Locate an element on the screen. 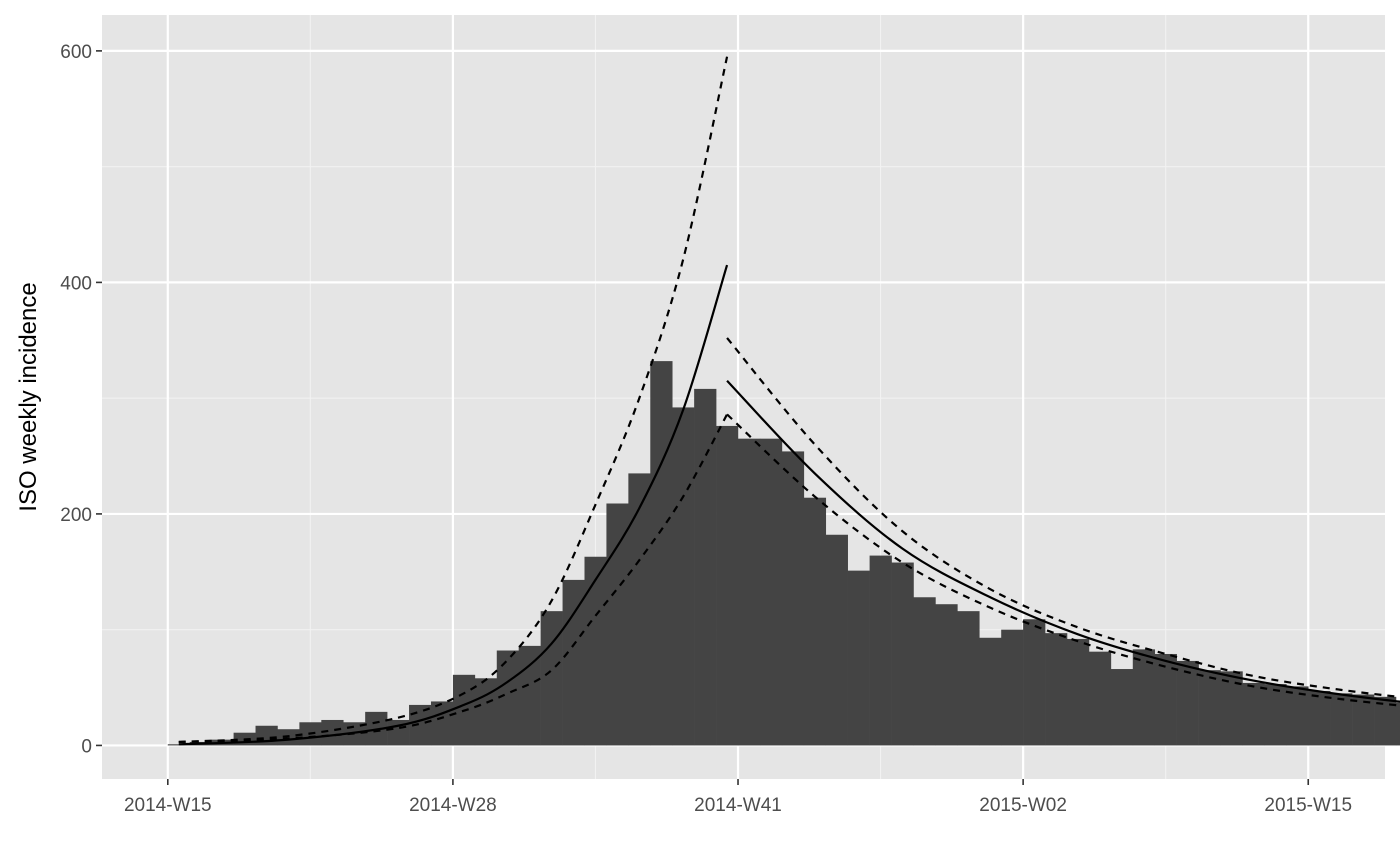 The width and height of the screenshot is (1400, 866). x-tick-label: 2015-W15 is located at coordinates (1308, 805).